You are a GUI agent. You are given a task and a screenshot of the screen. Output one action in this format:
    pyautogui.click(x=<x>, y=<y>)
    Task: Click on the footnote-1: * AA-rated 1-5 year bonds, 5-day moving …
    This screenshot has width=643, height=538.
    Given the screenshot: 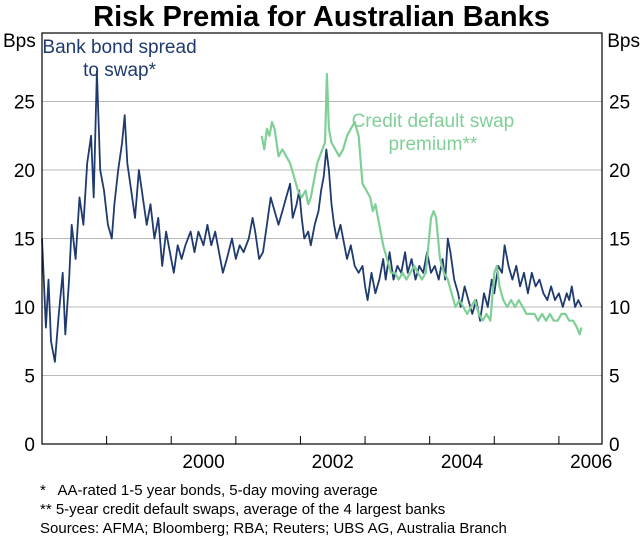 What is the action you would take?
    pyautogui.click(x=209, y=490)
    